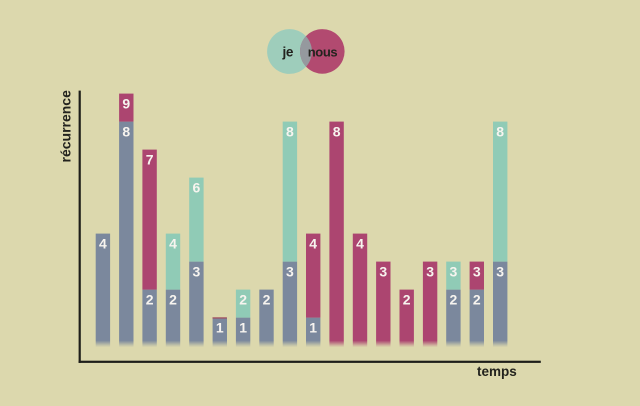 Image resolution: width=640 pixels, height=406 pixels. Describe the element at coordinates (497, 371) in the screenshot. I see `svg-text: temps` at that location.